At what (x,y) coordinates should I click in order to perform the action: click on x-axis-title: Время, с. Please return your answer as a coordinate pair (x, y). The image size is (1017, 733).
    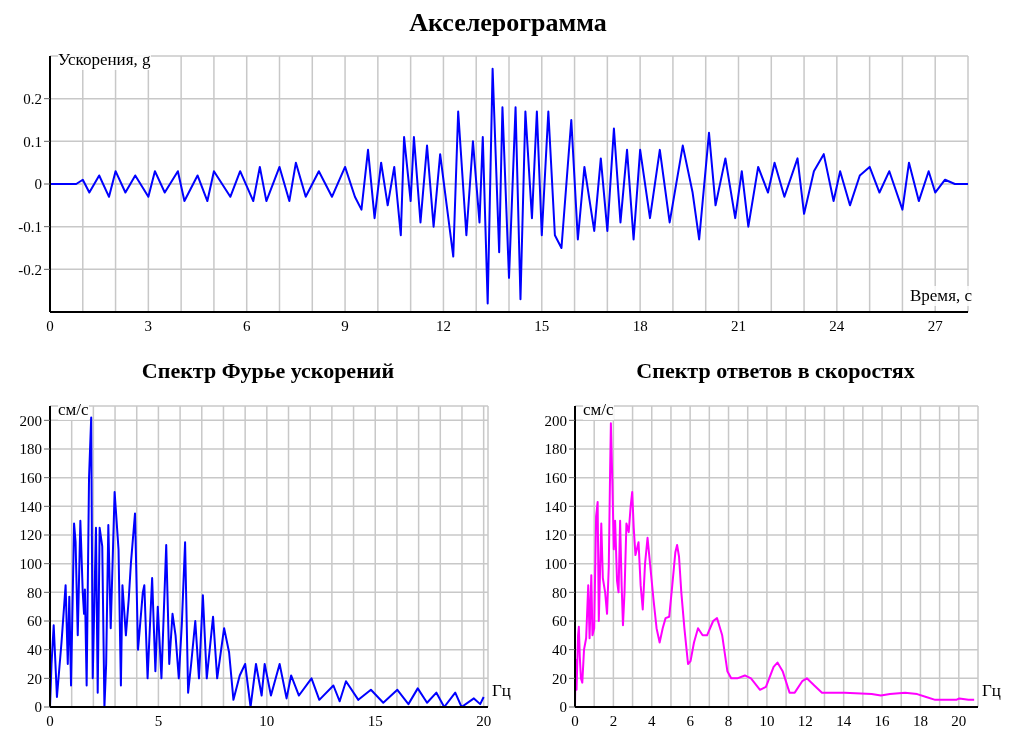
    Looking at the image, I should click on (940, 296).